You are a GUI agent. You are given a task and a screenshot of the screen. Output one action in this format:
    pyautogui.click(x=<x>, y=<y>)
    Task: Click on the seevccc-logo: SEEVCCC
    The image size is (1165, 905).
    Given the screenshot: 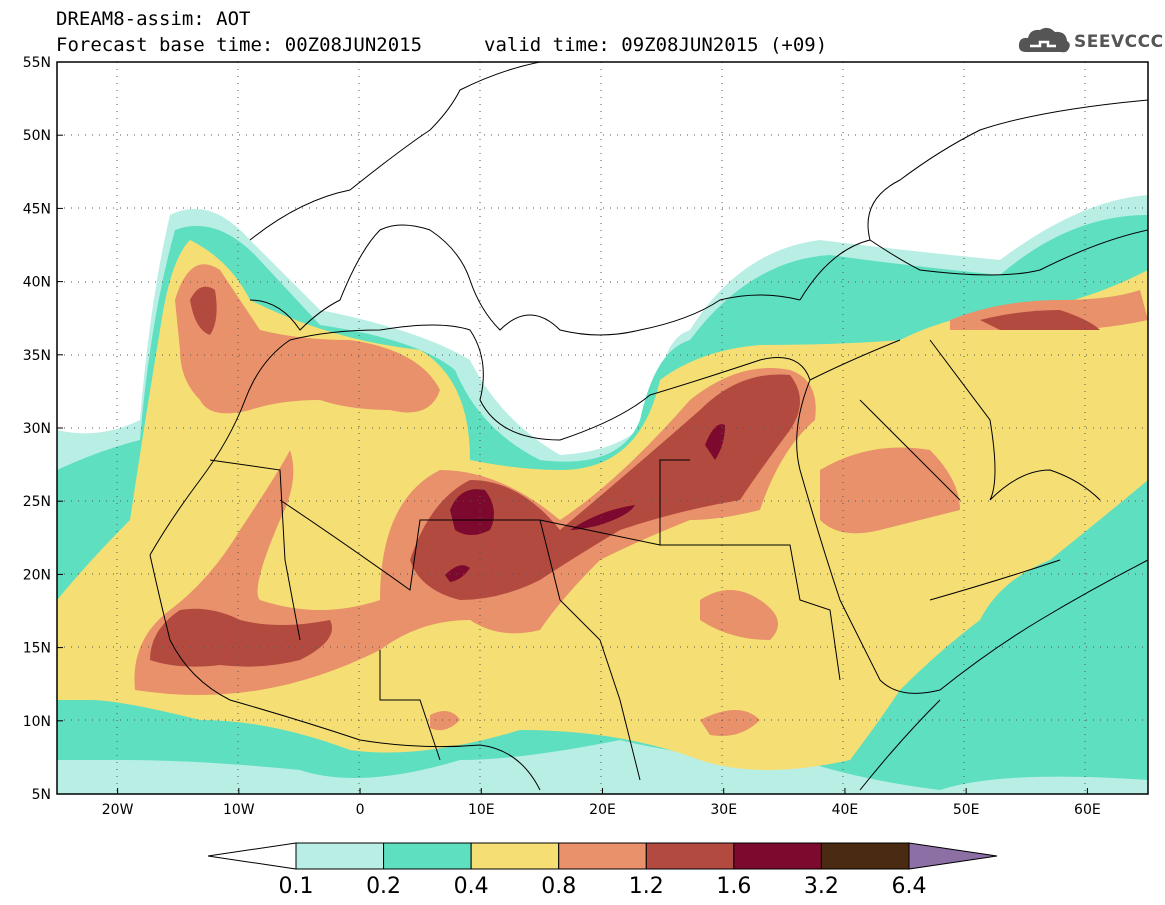 What is the action you would take?
    pyautogui.click(x=1089, y=42)
    